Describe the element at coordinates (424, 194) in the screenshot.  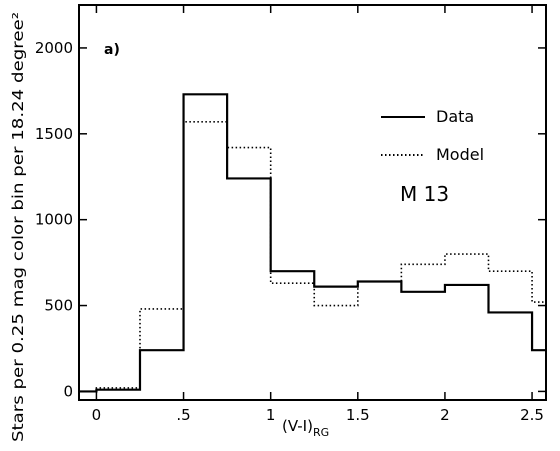
I see `cluster-annotation: M 13` at that location.